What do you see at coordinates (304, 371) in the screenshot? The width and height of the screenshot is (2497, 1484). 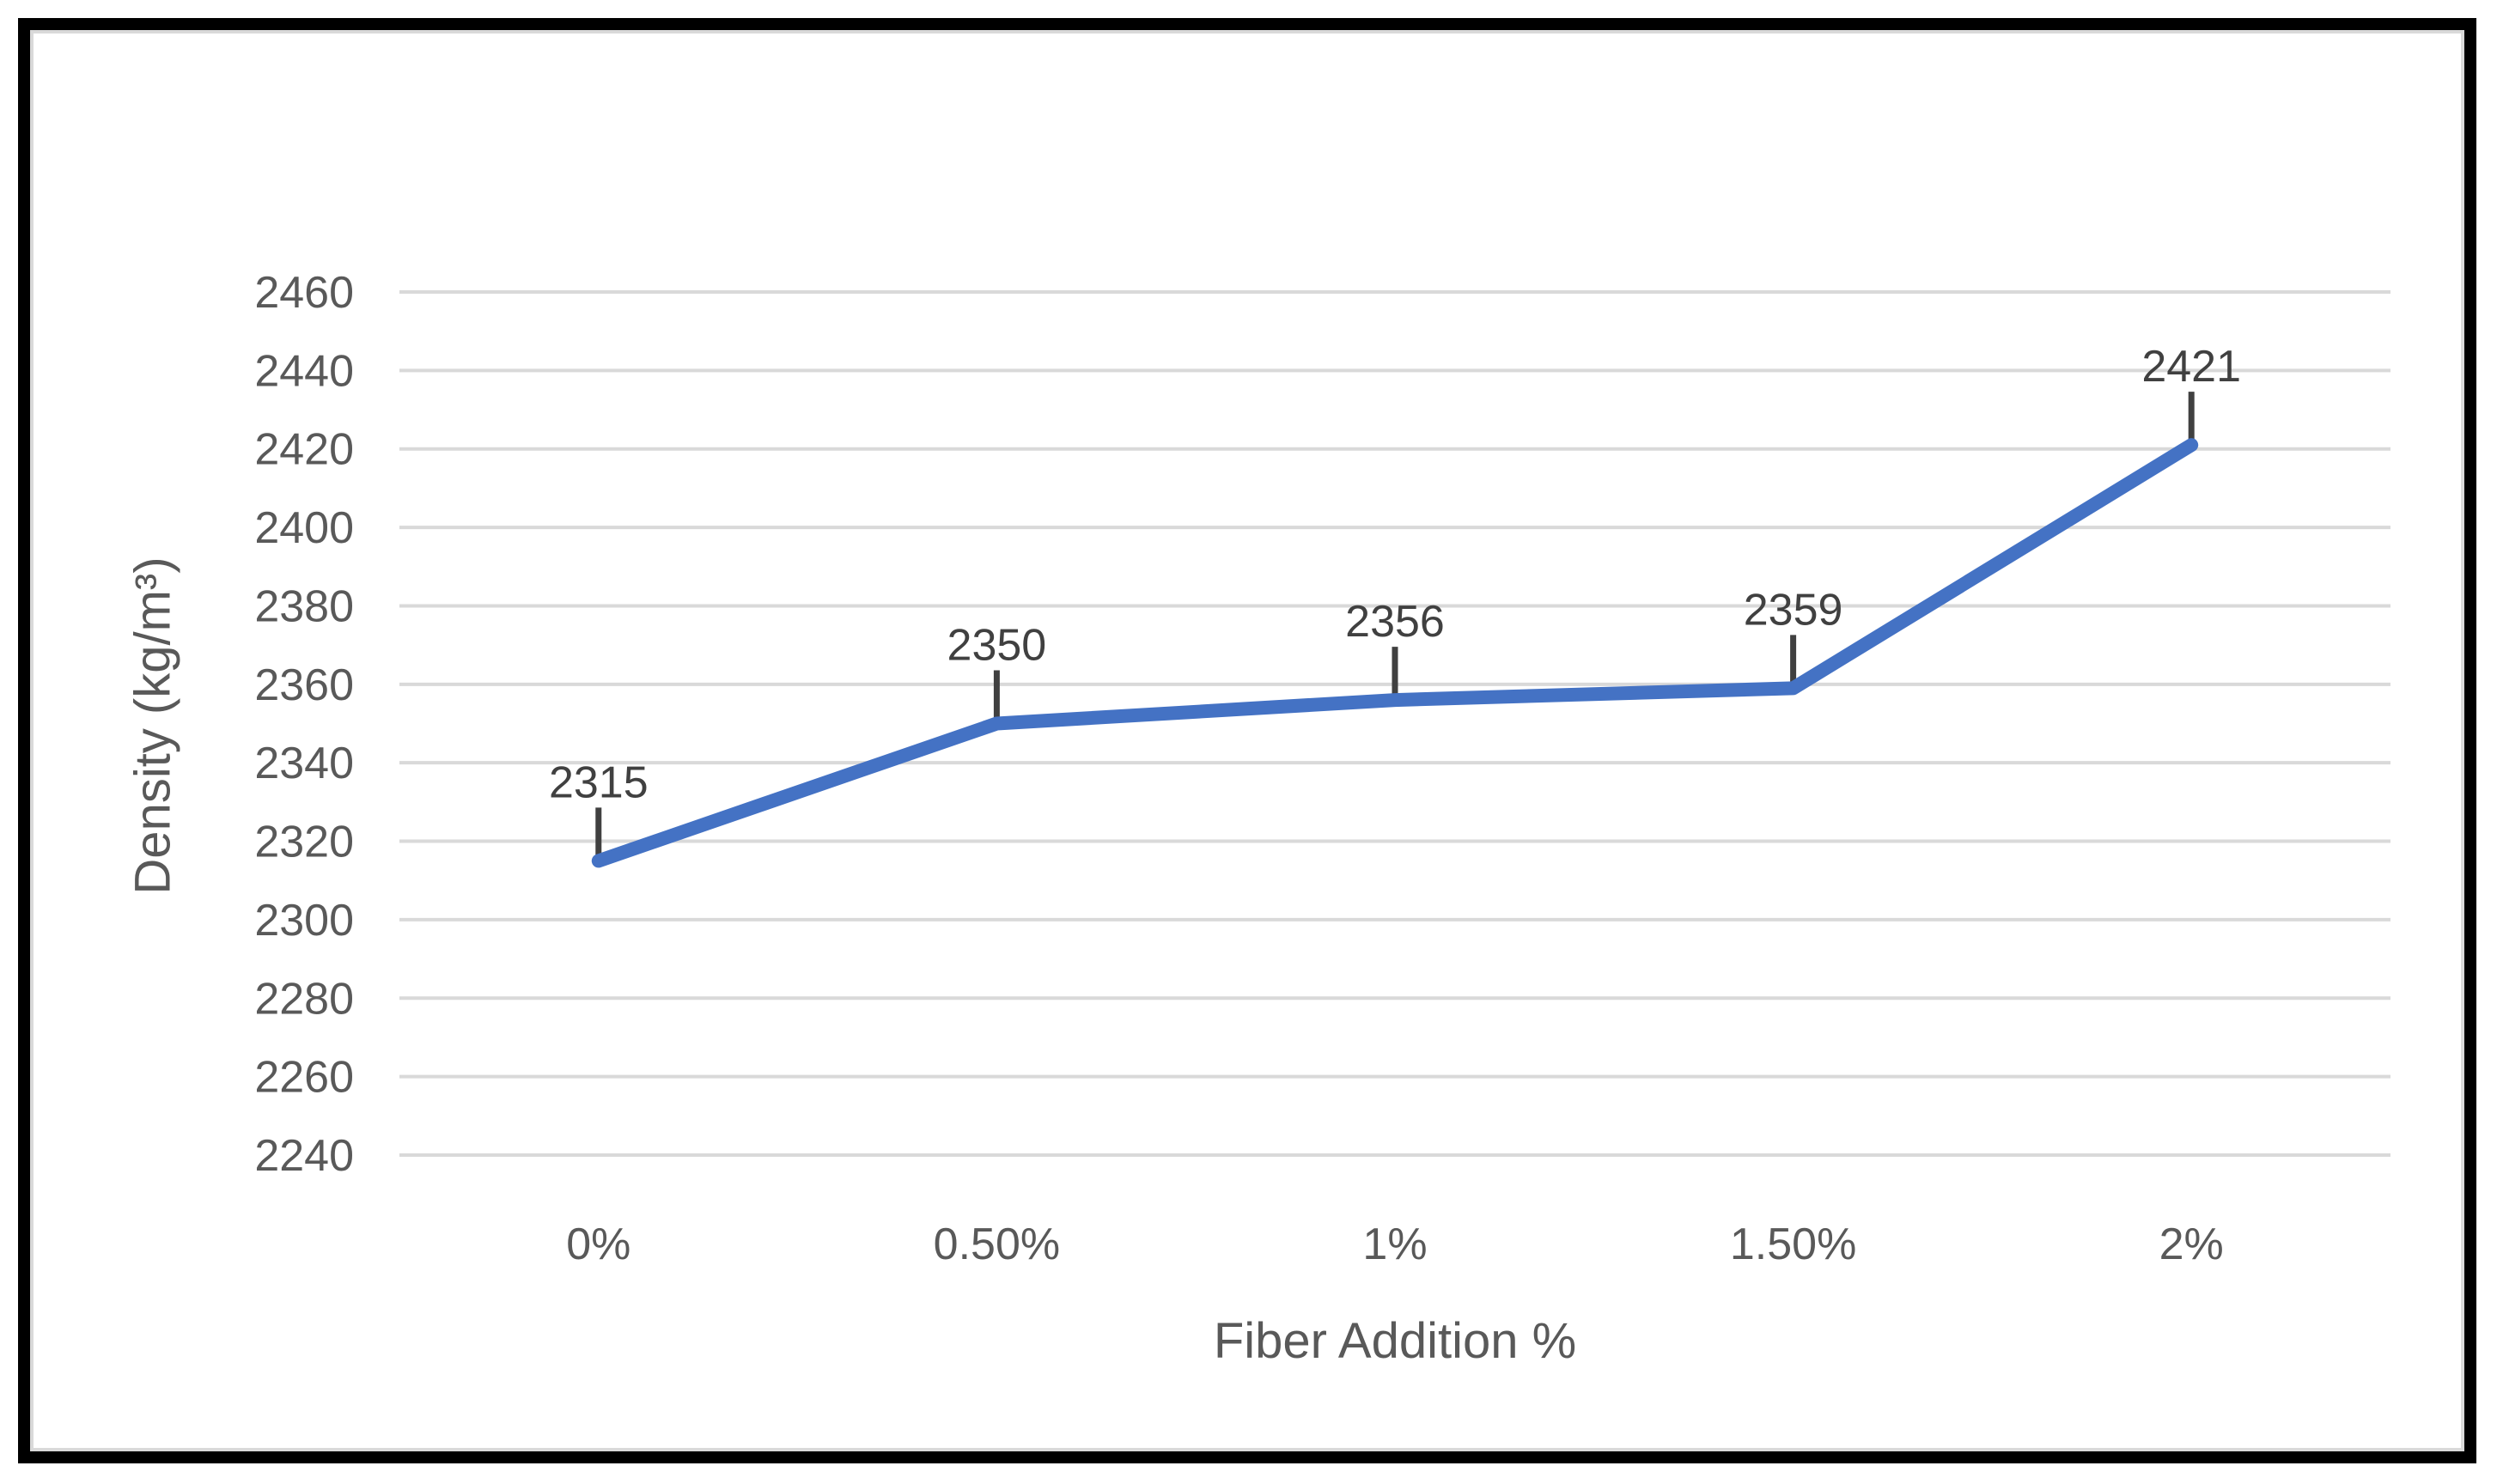 I see `y-tick-label: 2440` at bounding box center [304, 371].